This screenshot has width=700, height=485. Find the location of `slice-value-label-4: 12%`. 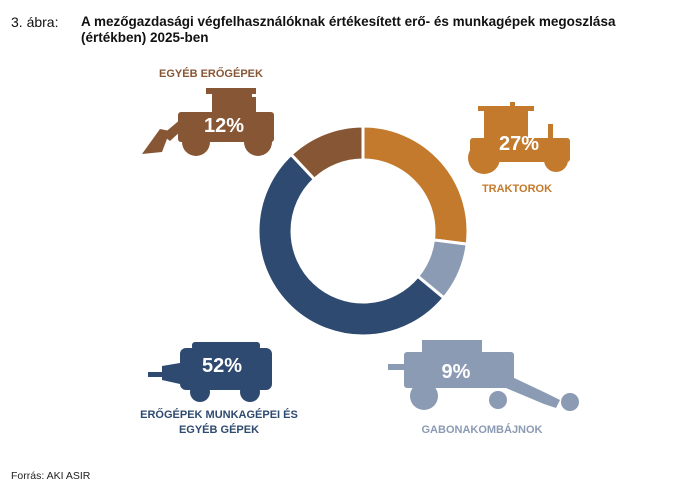

slice-value-label-4: 12% is located at coordinates (224, 126).